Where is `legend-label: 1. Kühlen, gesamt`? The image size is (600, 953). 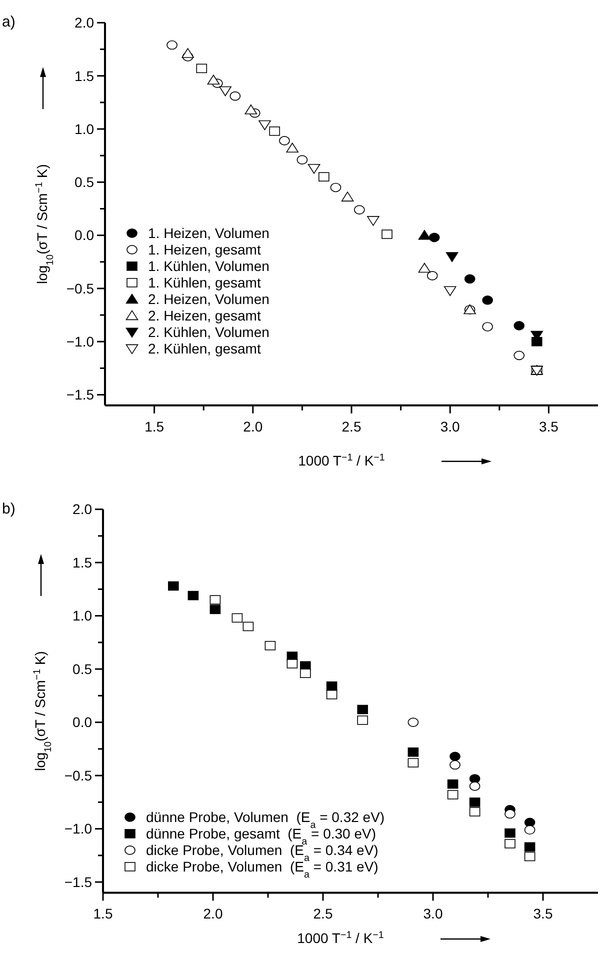 legend-label: 1. Kühlen, gesamt is located at coordinates (204, 282).